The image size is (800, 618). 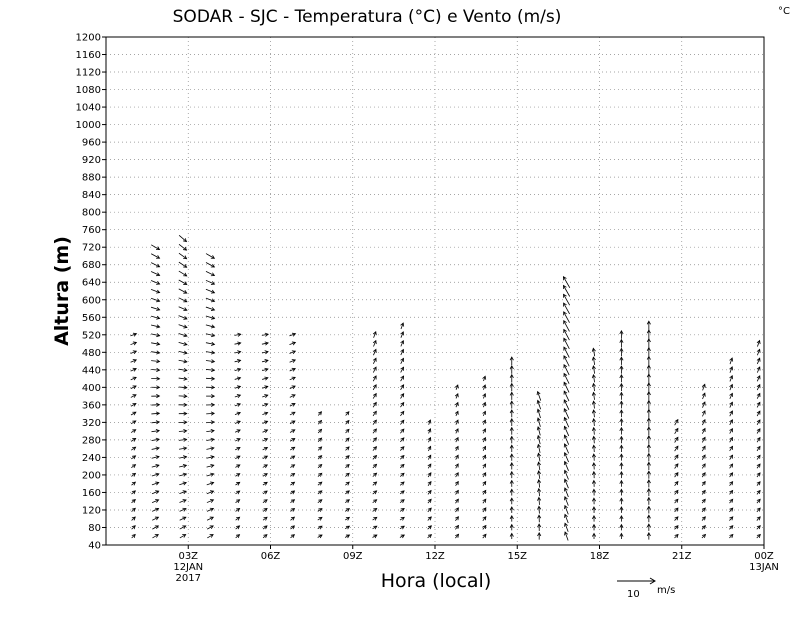 What do you see at coordinates (88, 108) in the screenshot?
I see `y-tick-label: 1040` at bounding box center [88, 108].